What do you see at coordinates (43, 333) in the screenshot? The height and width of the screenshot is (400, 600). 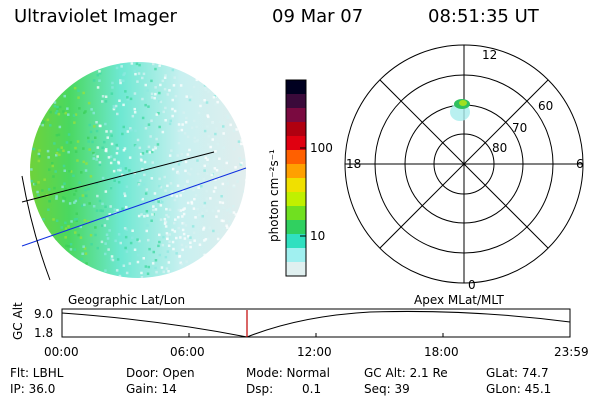 I see `y-bottom-label: 1.8` at bounding box center [43, 333].